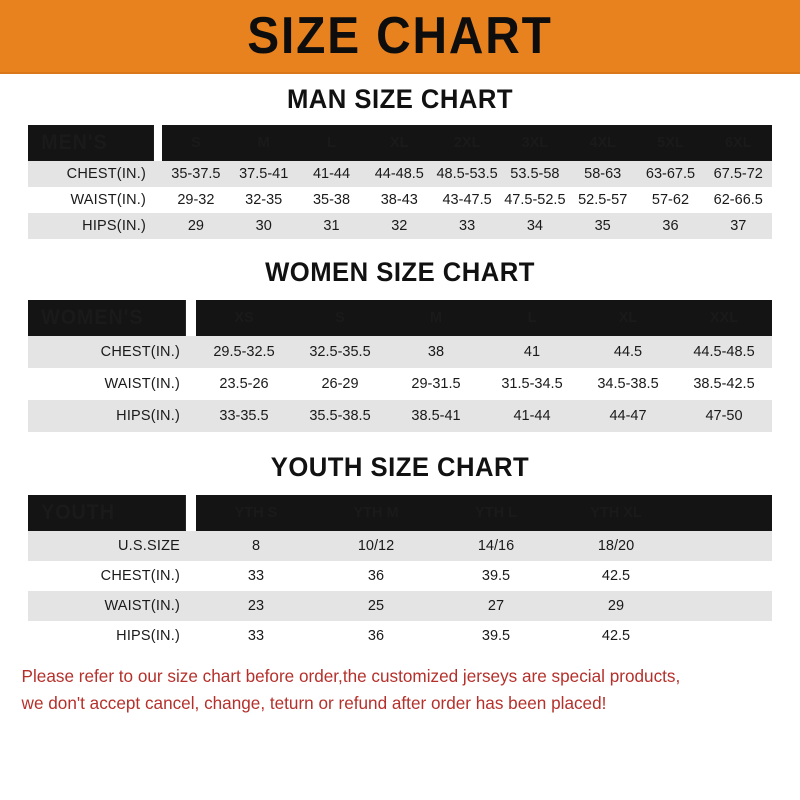 This screenshot has height=800, width=800. What do you see at coordinates (616, 606) in the screenshot?
I see `youth-waist-xl: 29` at bounding box center [616, 606].